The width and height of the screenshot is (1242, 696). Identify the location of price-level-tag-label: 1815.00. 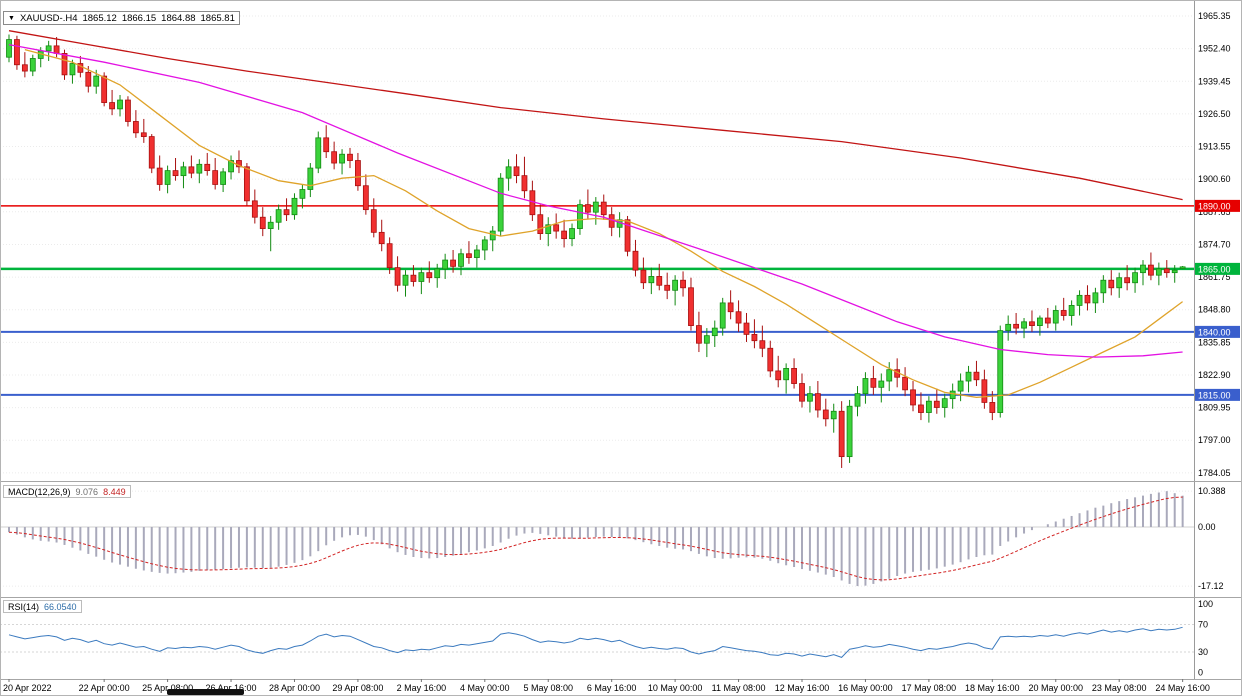
(1214, 395).